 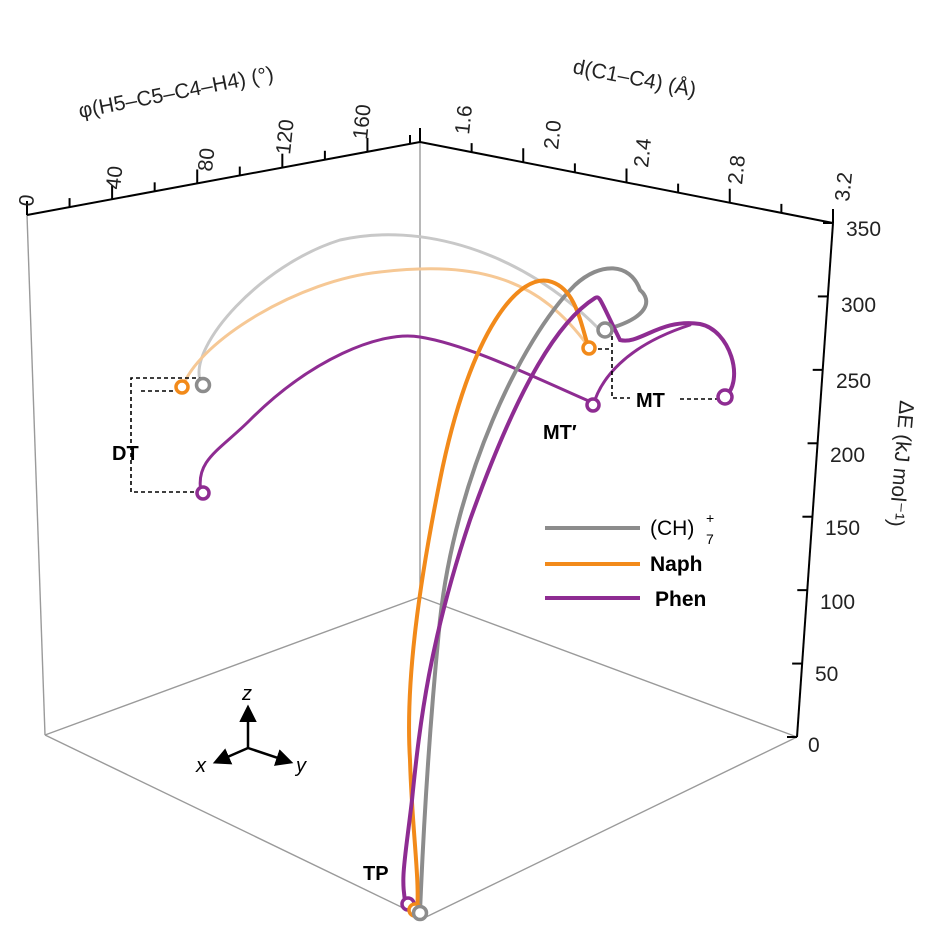 What do you see at coordinates (125, 454) in the screenshot?
I see `label-dt: DT` at bounding box center [125, 454].